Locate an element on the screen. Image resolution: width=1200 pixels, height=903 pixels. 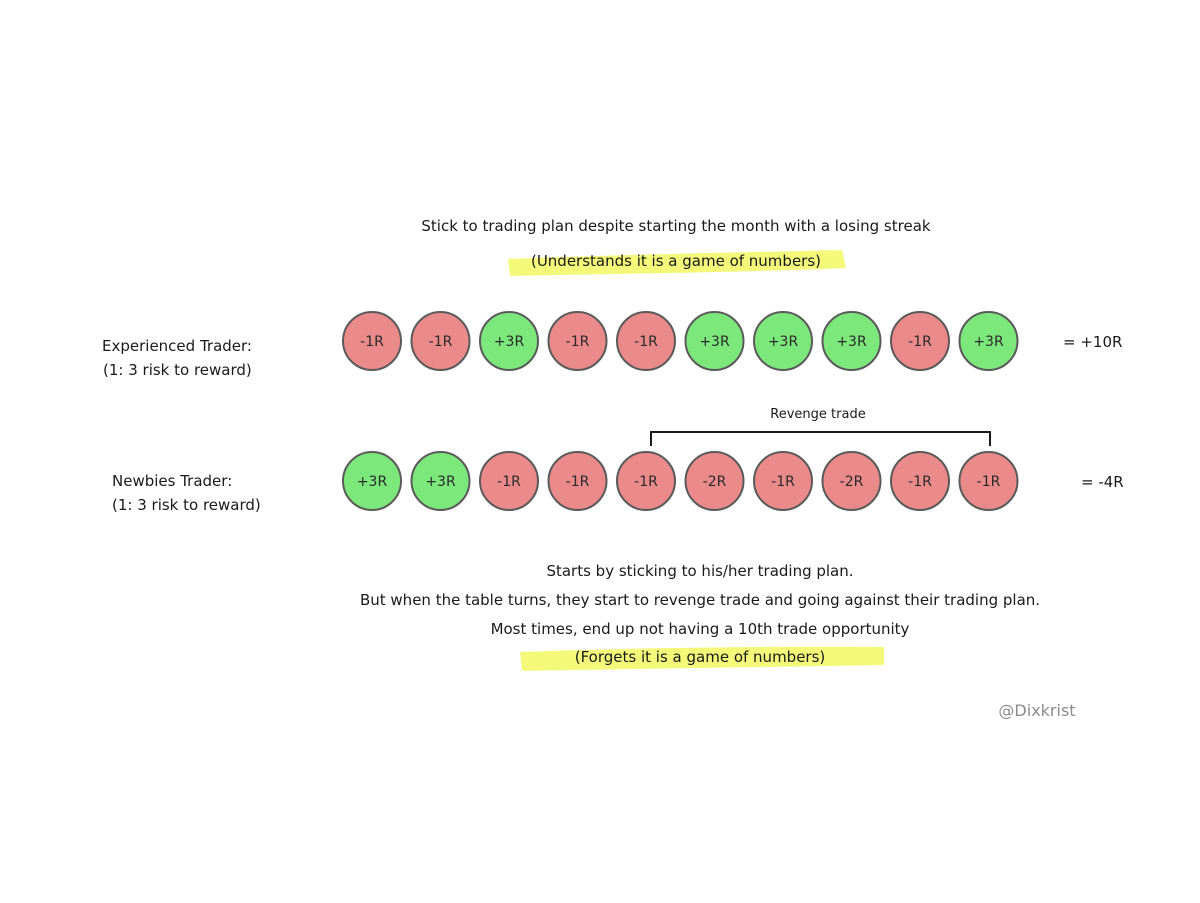
experienced-trade-coin-10: +3R is located at coordinates (988, 341).